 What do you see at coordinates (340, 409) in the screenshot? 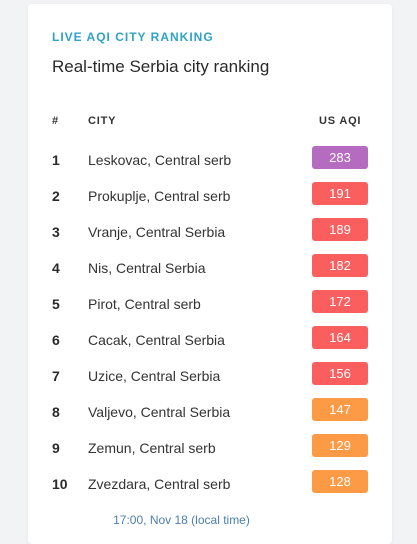
I see `aqi-badge: 147` at bounding box center [340, 409].